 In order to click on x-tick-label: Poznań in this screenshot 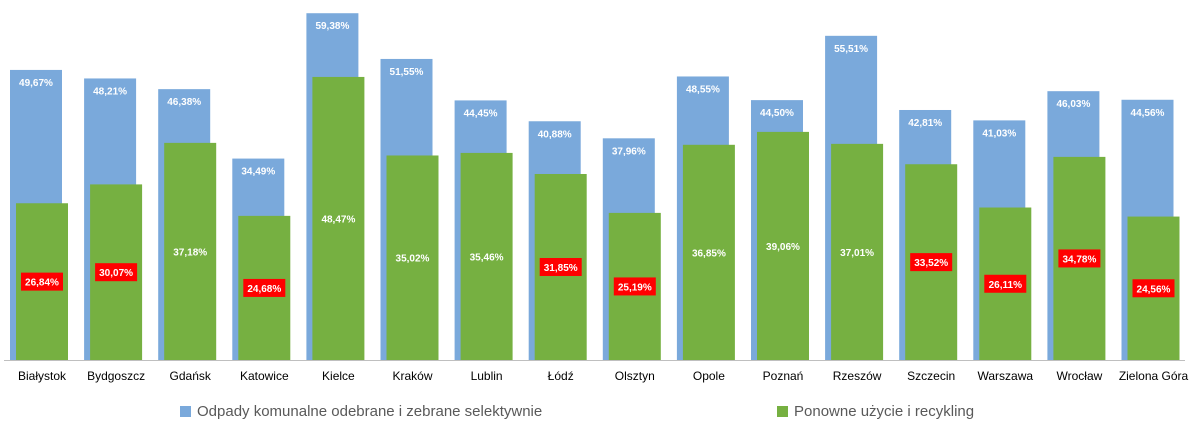, I will do `click(783, 376)`.